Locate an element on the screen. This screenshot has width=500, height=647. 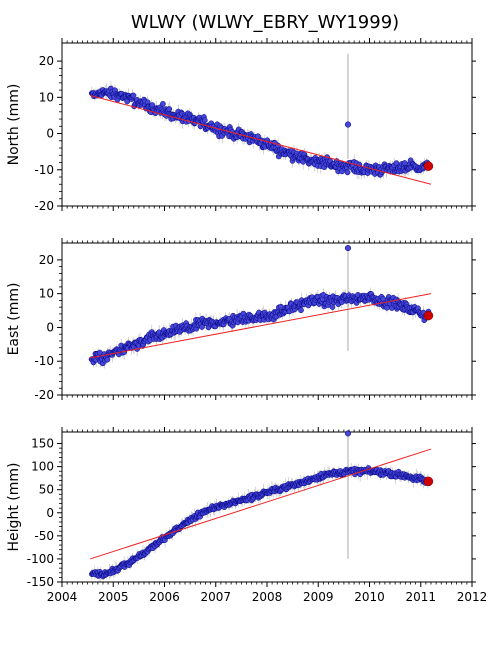
x-tick-label: 2006 is located at coordinates (164, 597).